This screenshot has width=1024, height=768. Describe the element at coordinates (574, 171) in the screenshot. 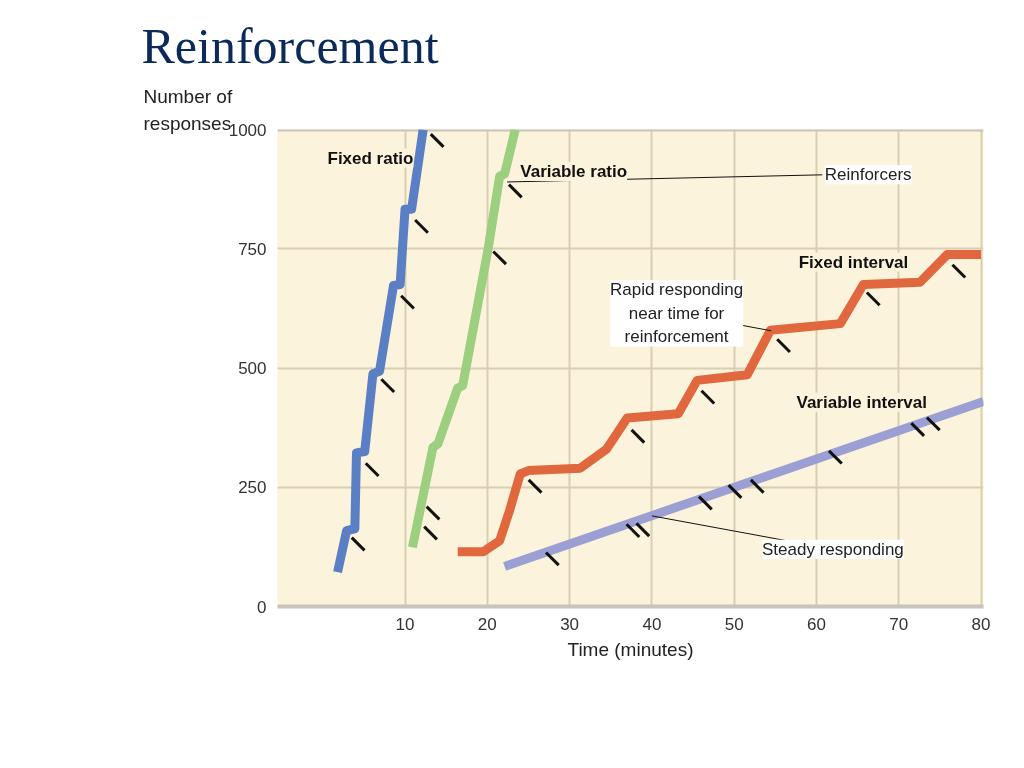

I see `series-label: Variable ratio` at that location.